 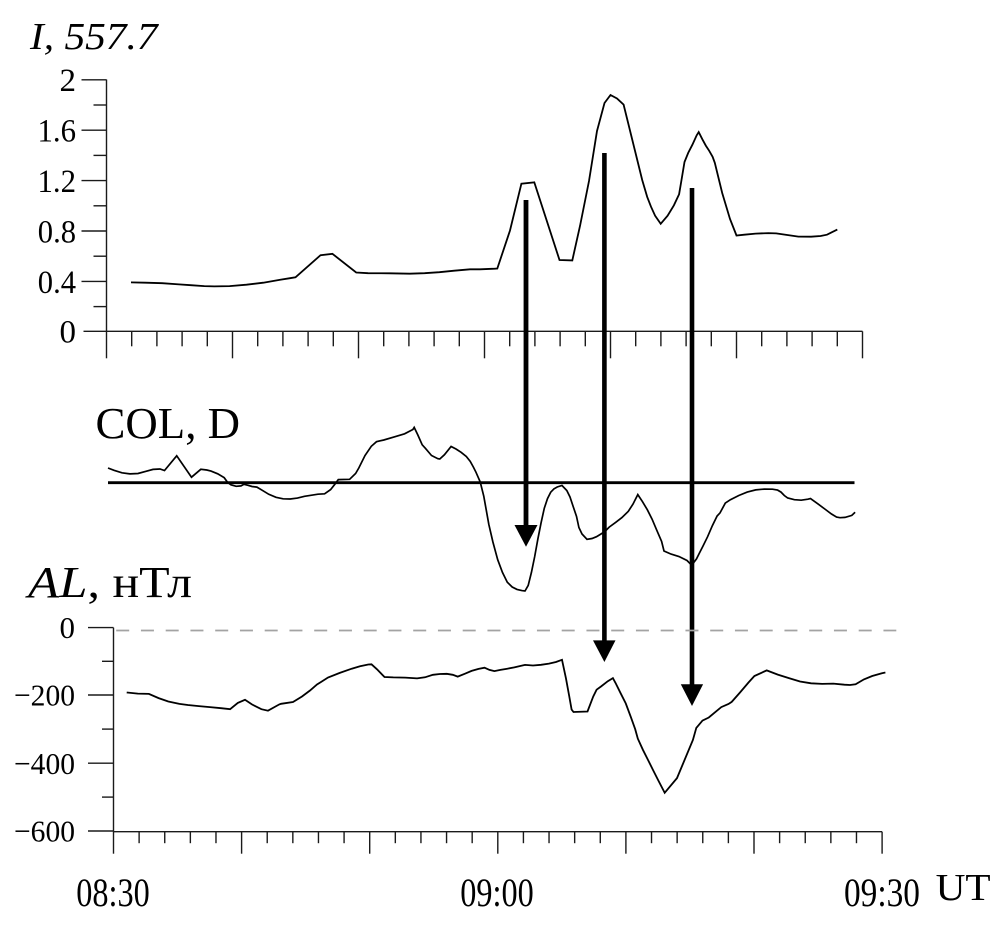 What do you see at coordinates (44, 831) in the screenshot?
I see `svg-text: −600` at bounding box center [44, 831].